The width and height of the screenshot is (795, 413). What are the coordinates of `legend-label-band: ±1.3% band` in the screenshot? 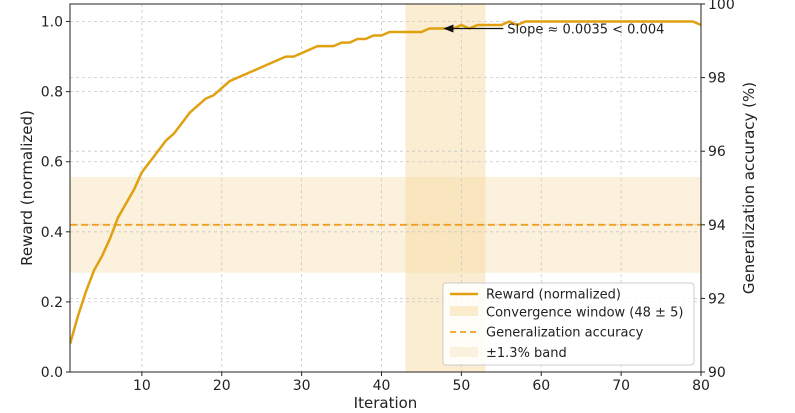 It's located at (526, 353).